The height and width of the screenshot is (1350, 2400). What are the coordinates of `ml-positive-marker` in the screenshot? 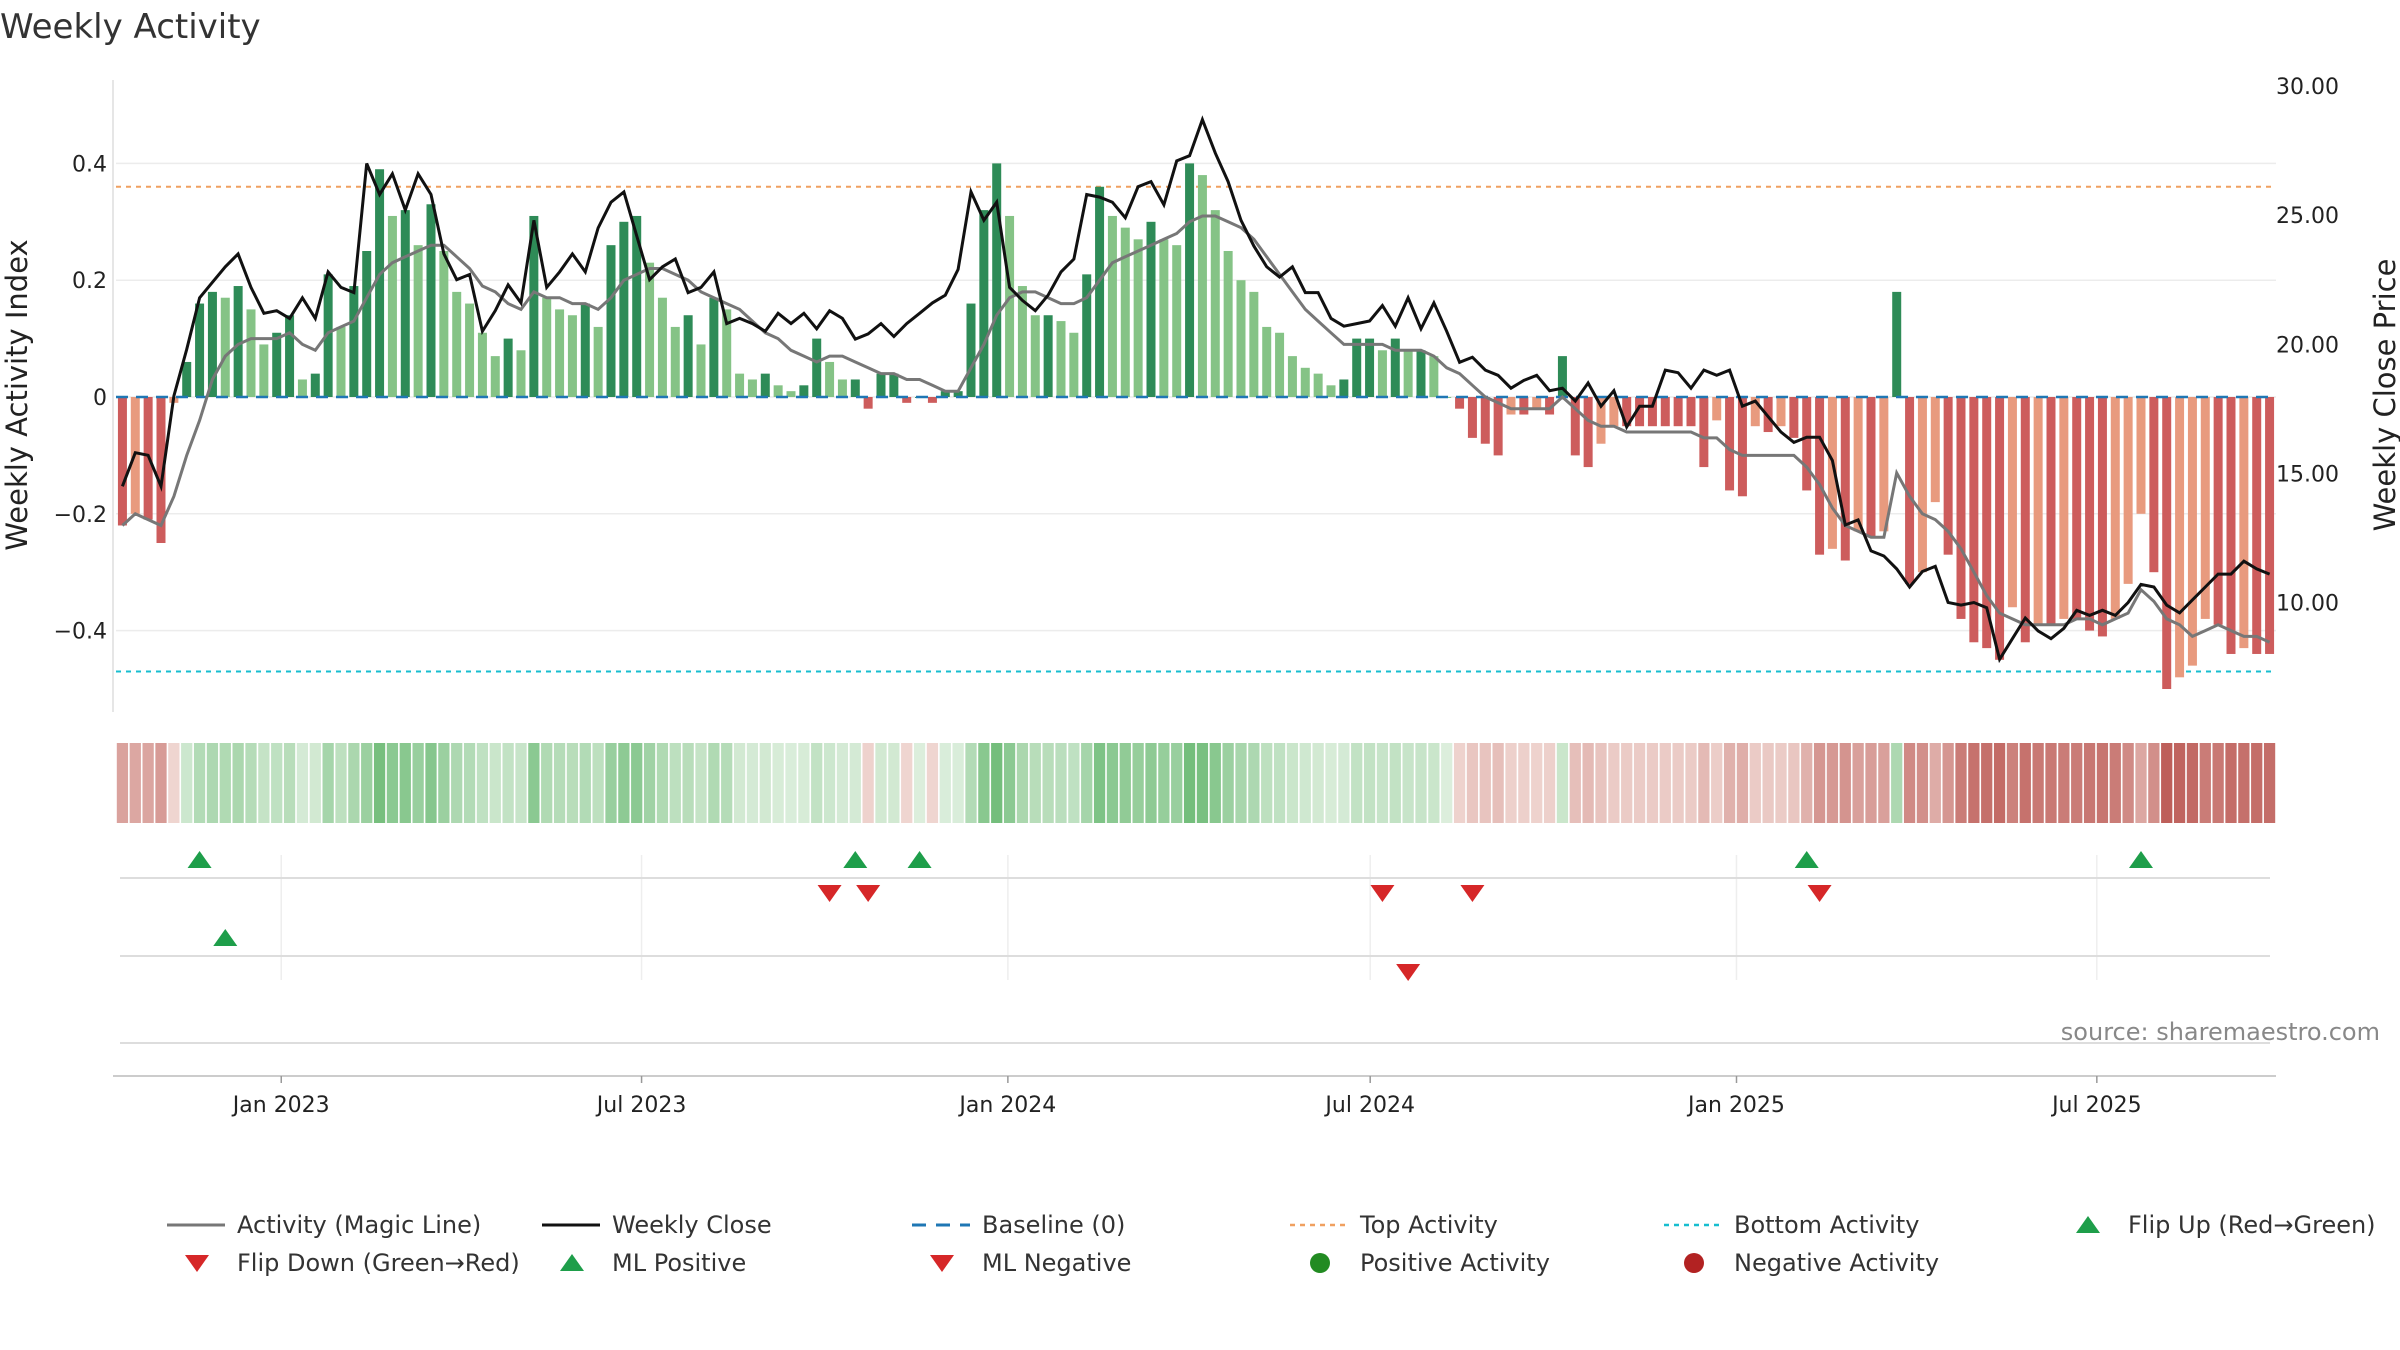 It's located at (225, 937).